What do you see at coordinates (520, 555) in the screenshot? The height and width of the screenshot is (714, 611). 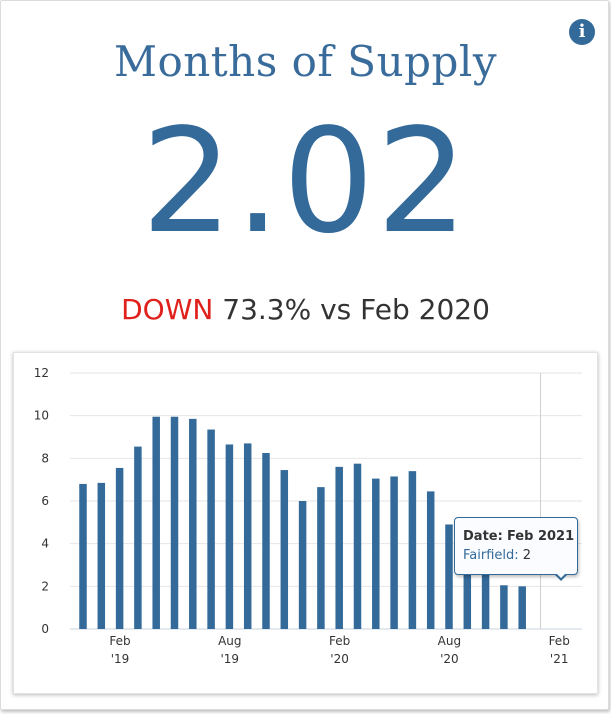 I see `tooltip-series-line: Fairfield: 2` at bounding box center [520, 555].